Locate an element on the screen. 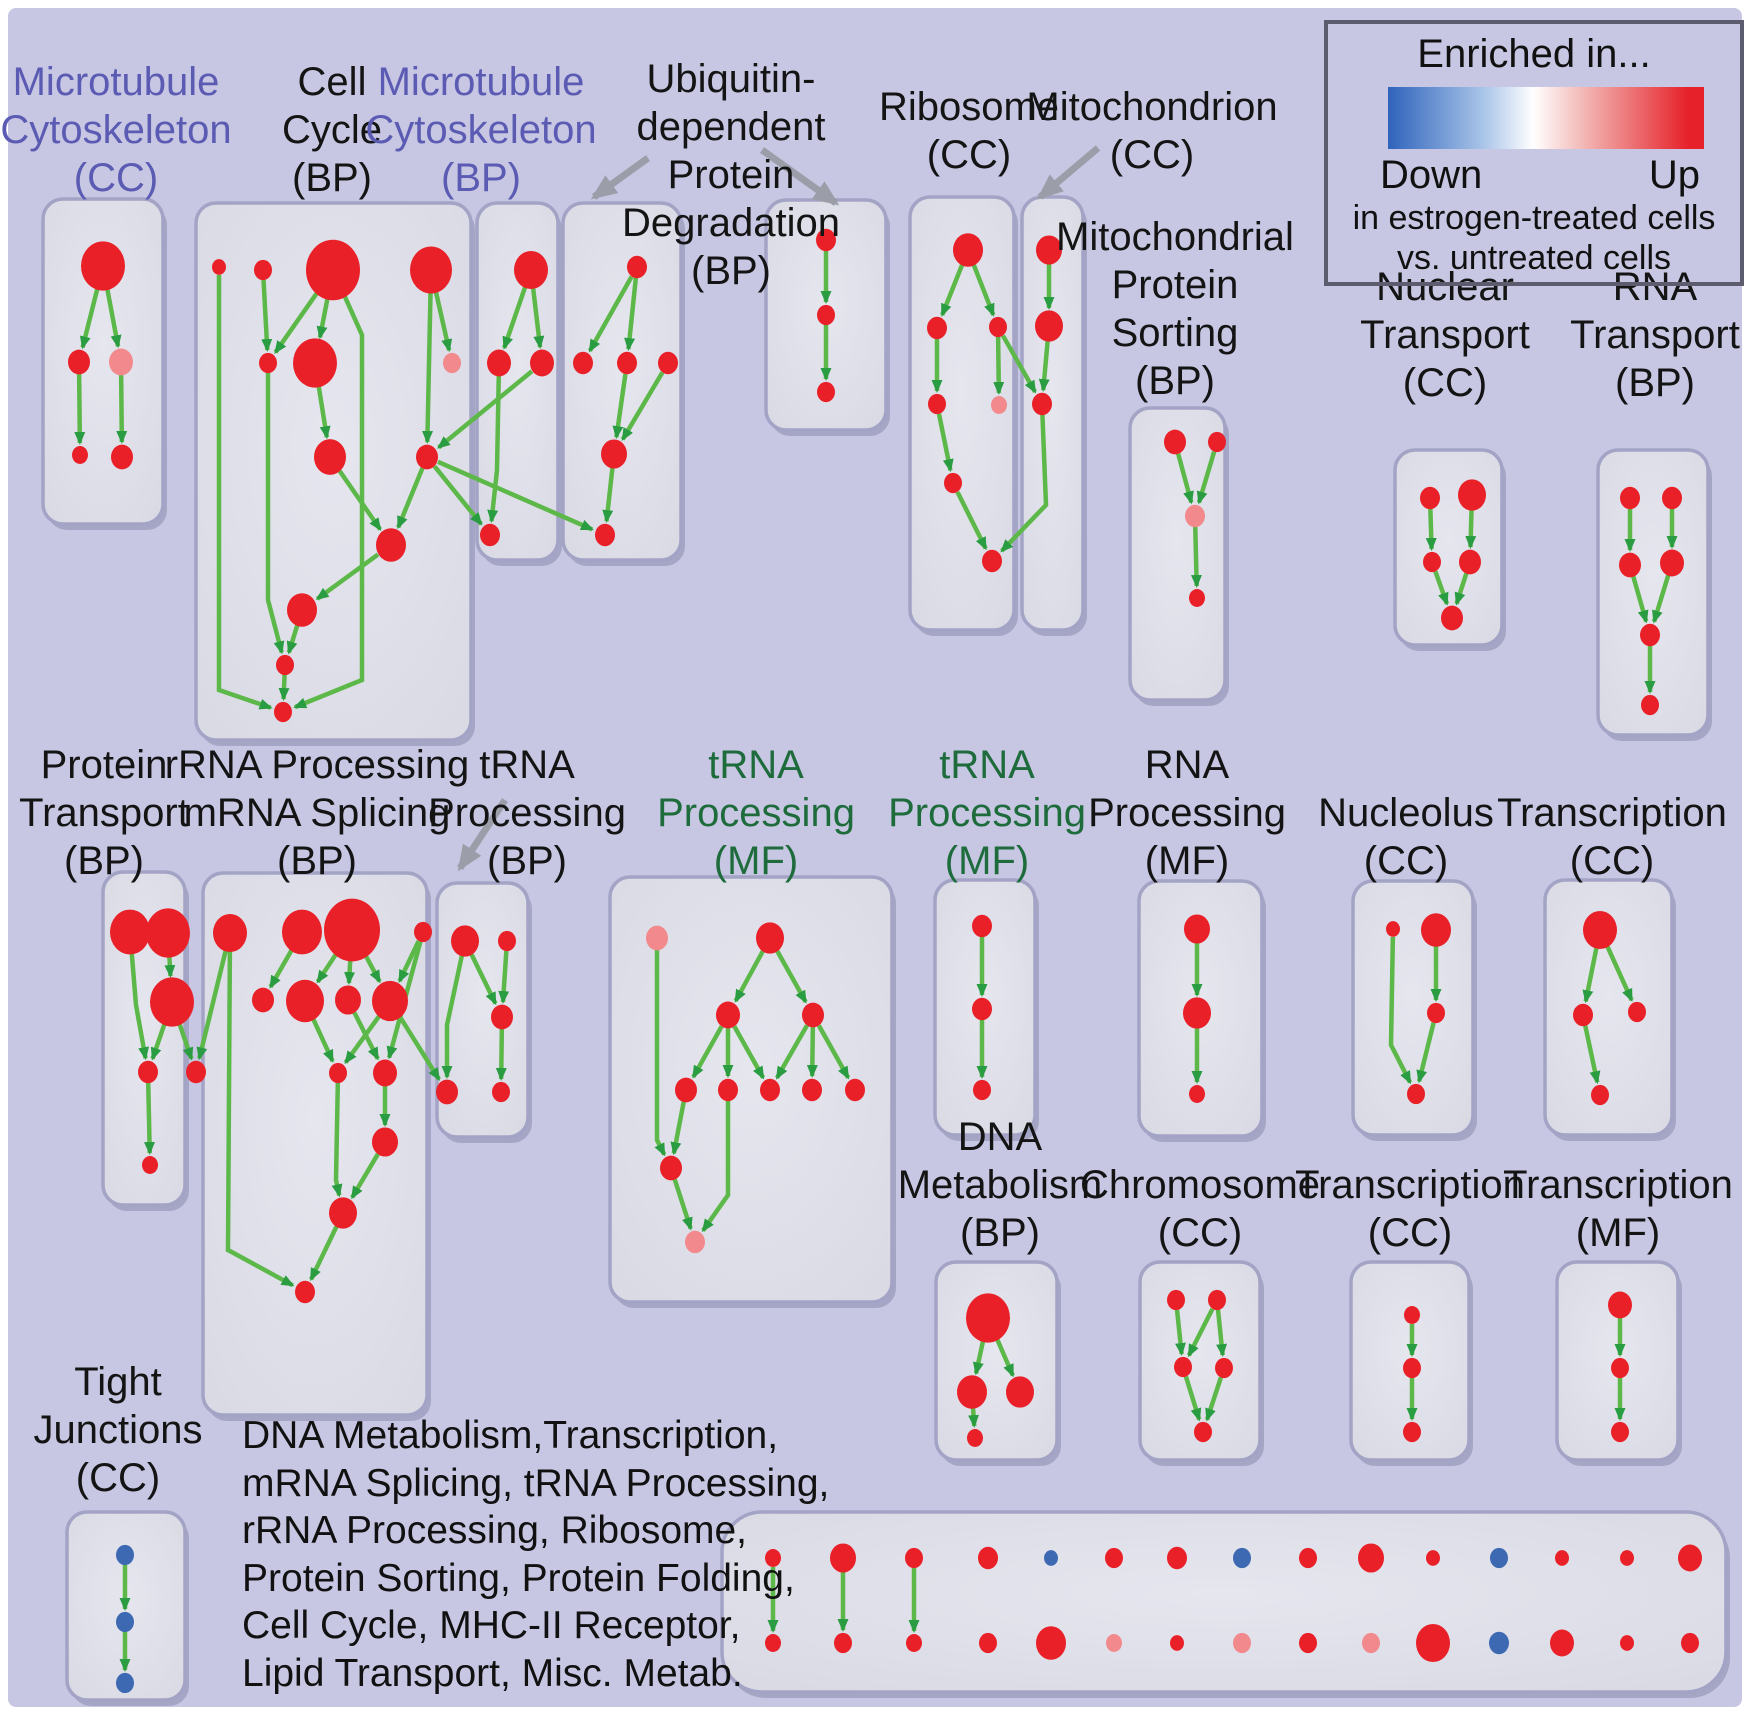 This screenshot has width=1750, height=1715. edge-rr8-rr9 is located at coordinates (362, 1040).